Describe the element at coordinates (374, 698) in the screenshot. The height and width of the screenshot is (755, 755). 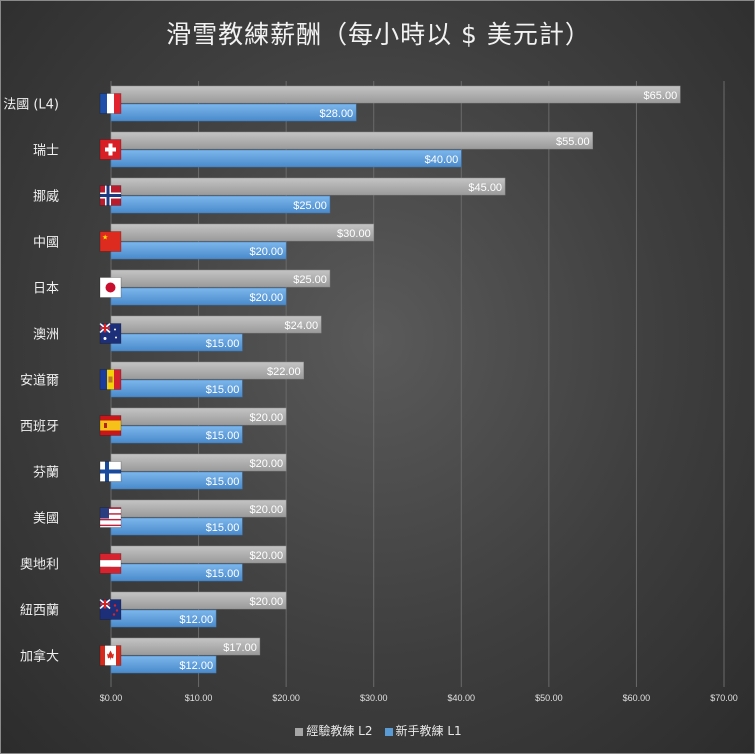
I see `x-tick-label: $30.00` at that location.